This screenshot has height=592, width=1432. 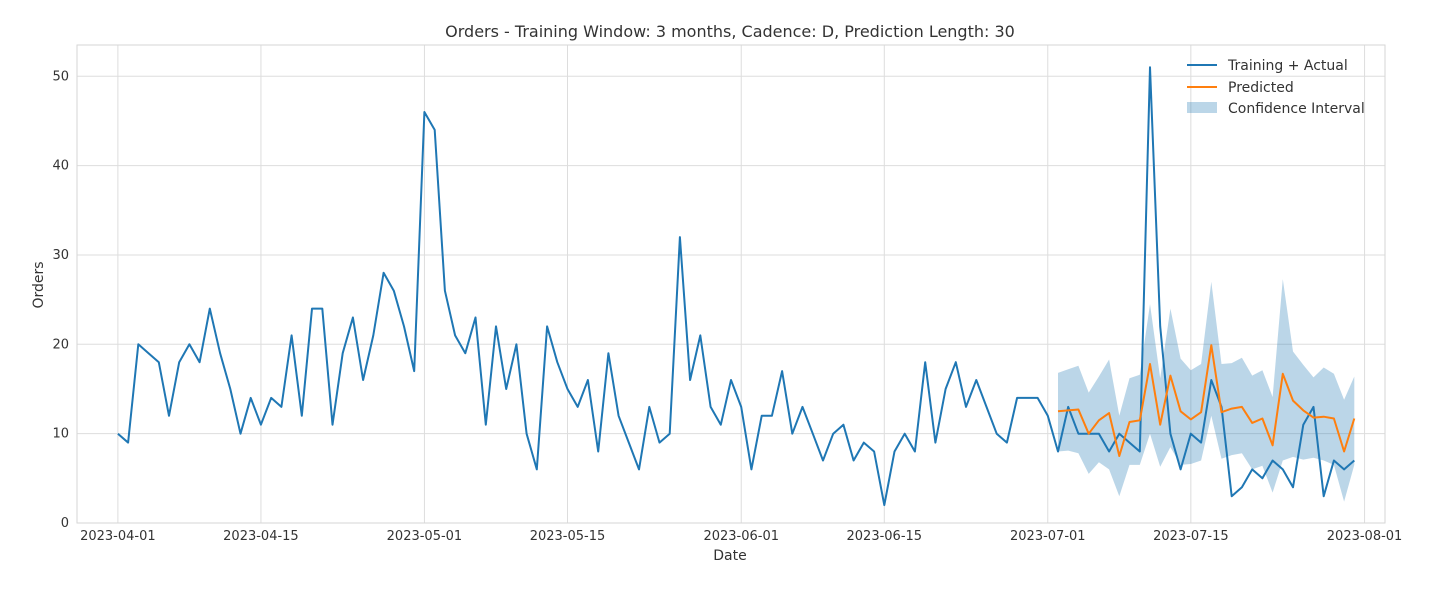 What do you see at coordinates (885, 536) in the screenshot?
I see `x-tick-label: 2023-06-15` at bounding box center [885, 536].